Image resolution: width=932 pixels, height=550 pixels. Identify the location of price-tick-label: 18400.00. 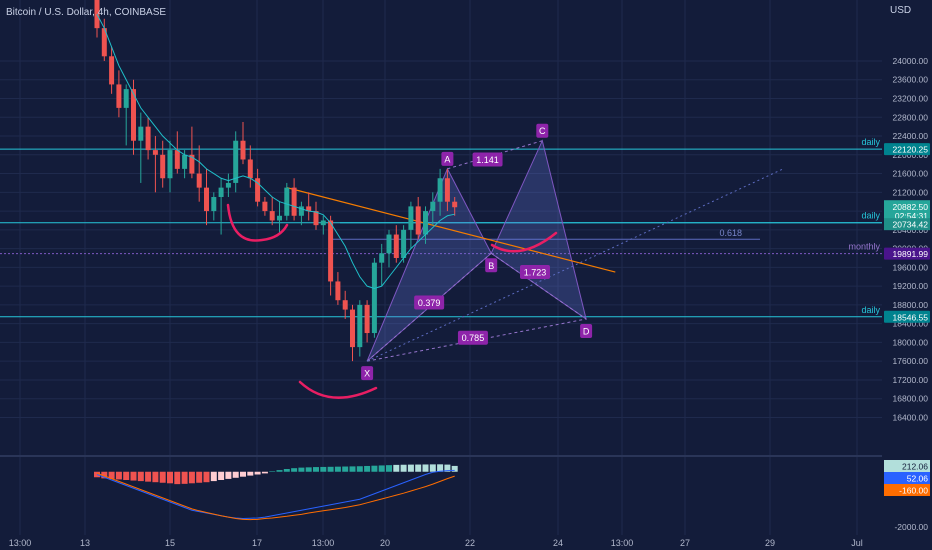
(911, 324).